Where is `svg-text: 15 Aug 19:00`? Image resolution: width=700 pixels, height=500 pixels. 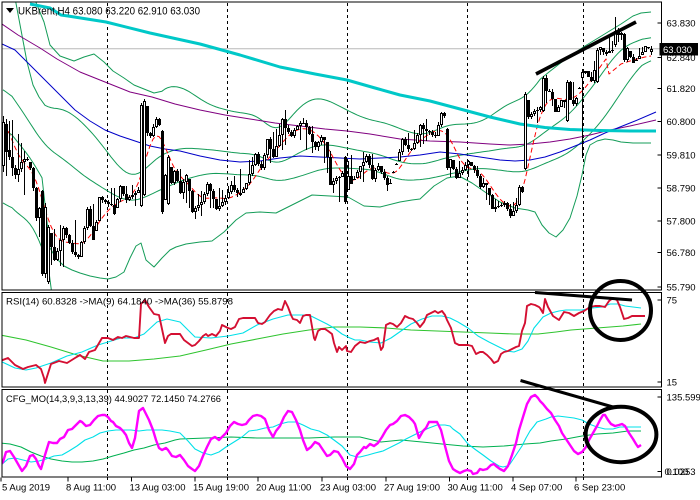 svg-text: 15 Aug 19:00 is located at coordinates (221, 488).